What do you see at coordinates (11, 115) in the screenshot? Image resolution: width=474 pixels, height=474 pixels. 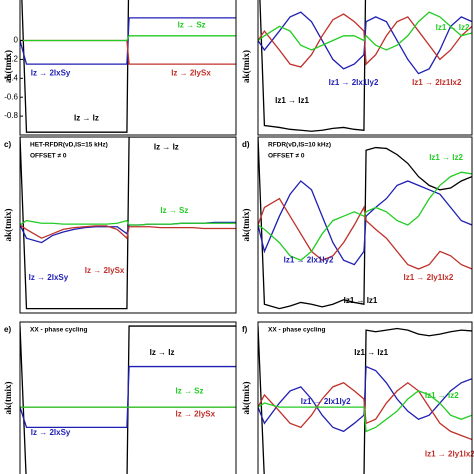 I see `y-tick-label: -0.8` at bounding box center [11, 115].